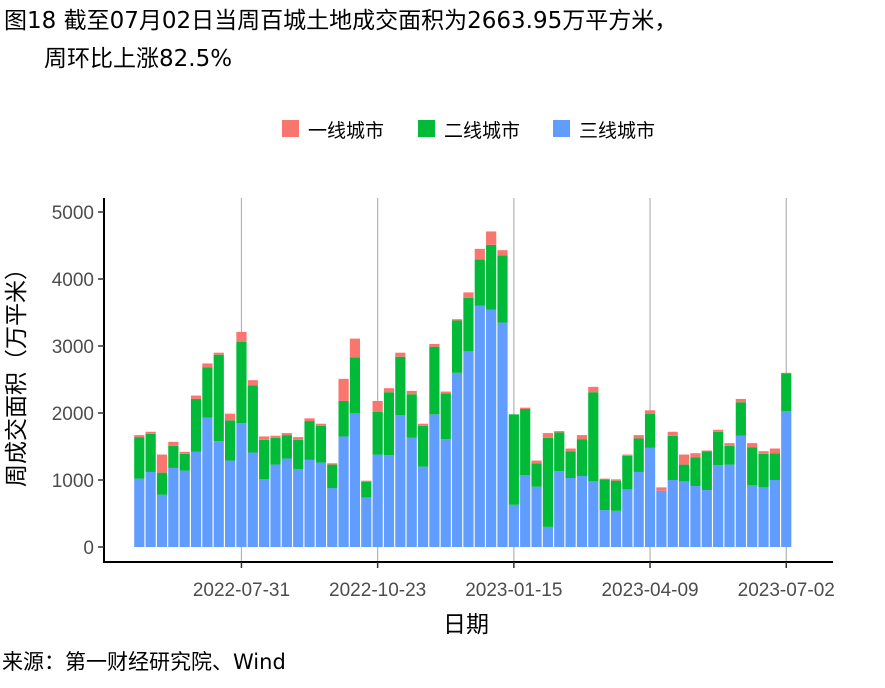 The width and height of the screenshot is (885, 688). I want to click on bar-segment-18-s1, so click(343, 418).